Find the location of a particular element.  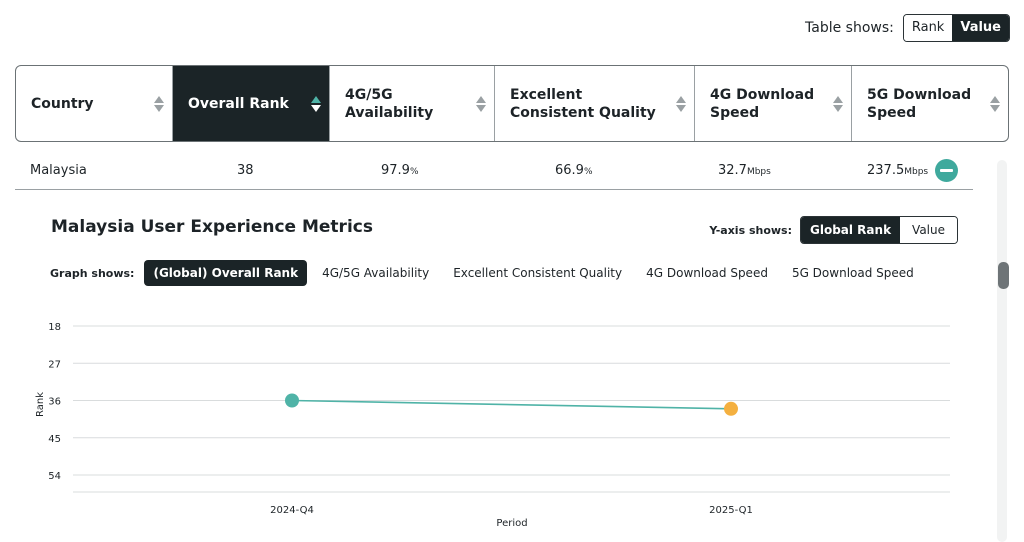

yaxis-global-rank-option: Global Rank is located at coordinates (851, 230).